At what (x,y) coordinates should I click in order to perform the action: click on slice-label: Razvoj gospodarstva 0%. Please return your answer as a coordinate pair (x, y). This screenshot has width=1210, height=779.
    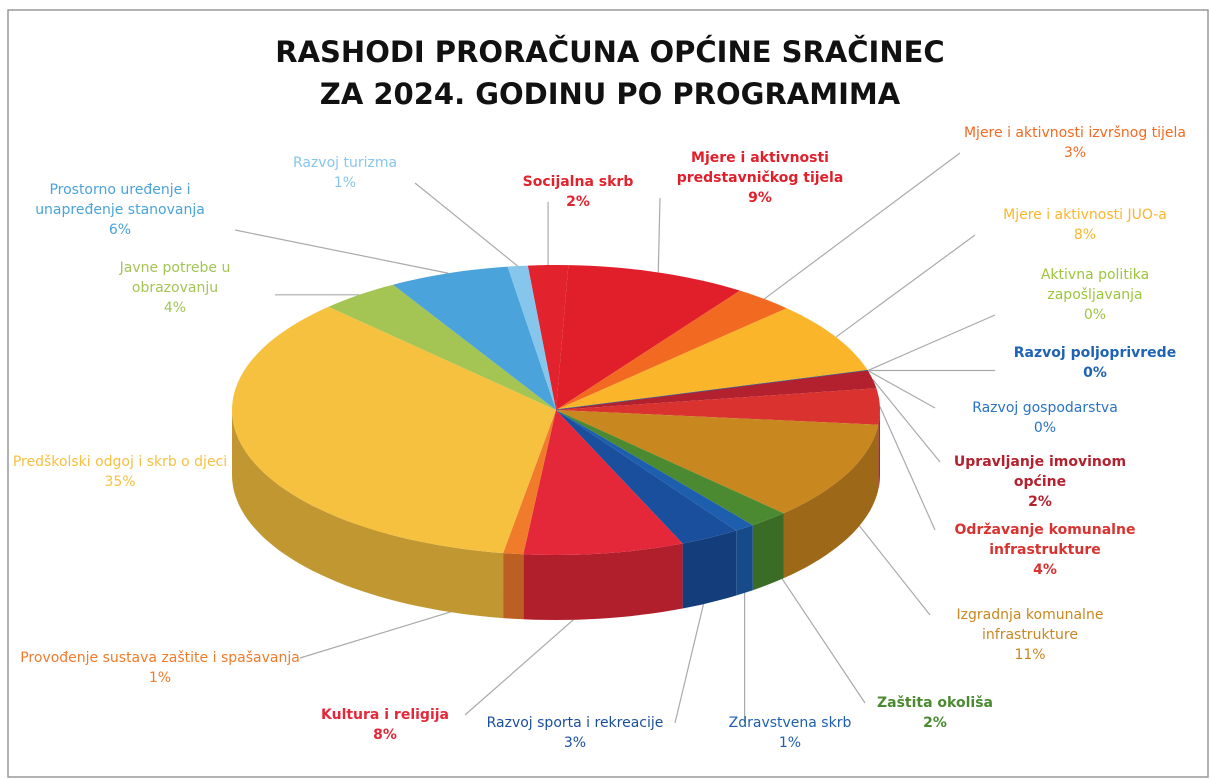
    Looking at the image, I should click on (1045, 418).